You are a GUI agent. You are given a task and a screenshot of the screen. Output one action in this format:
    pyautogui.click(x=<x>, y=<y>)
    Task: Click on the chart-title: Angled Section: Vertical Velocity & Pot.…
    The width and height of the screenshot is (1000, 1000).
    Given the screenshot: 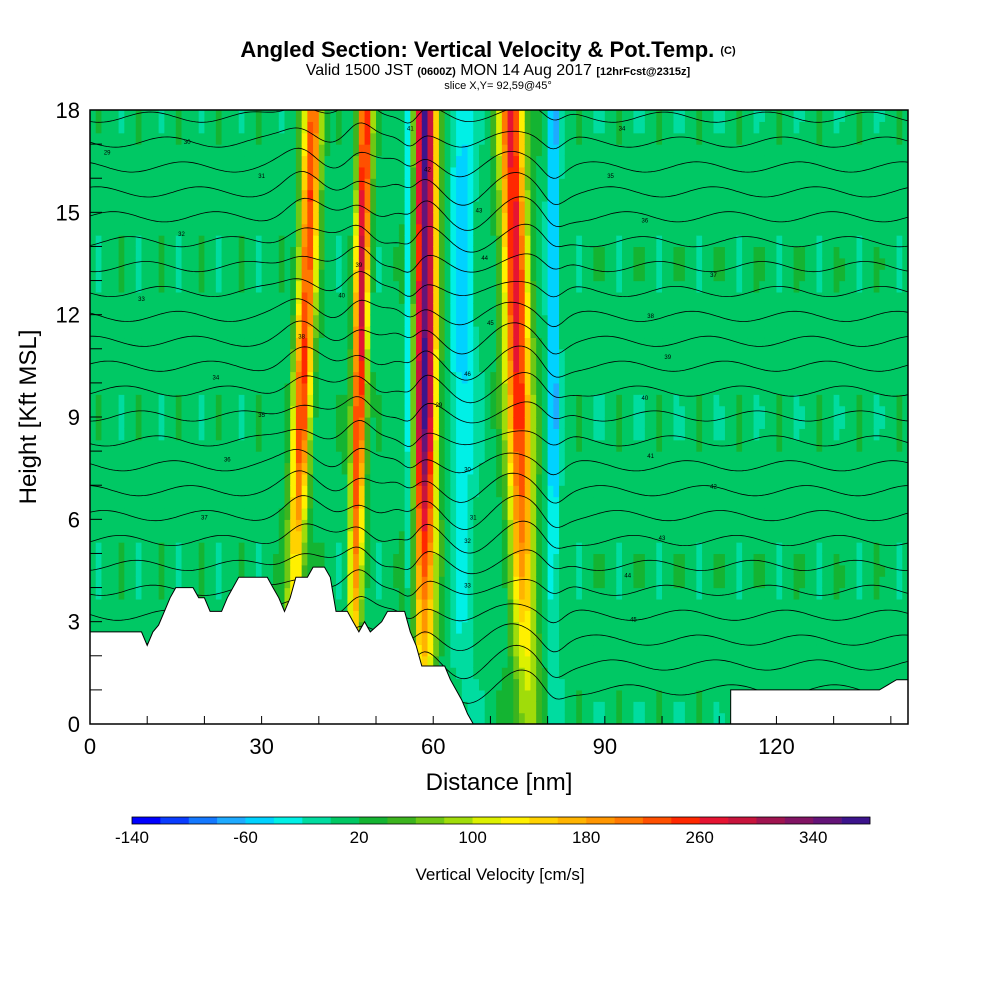 What is the action you would take?
    pyautogui.click(x=488, y=49)
    